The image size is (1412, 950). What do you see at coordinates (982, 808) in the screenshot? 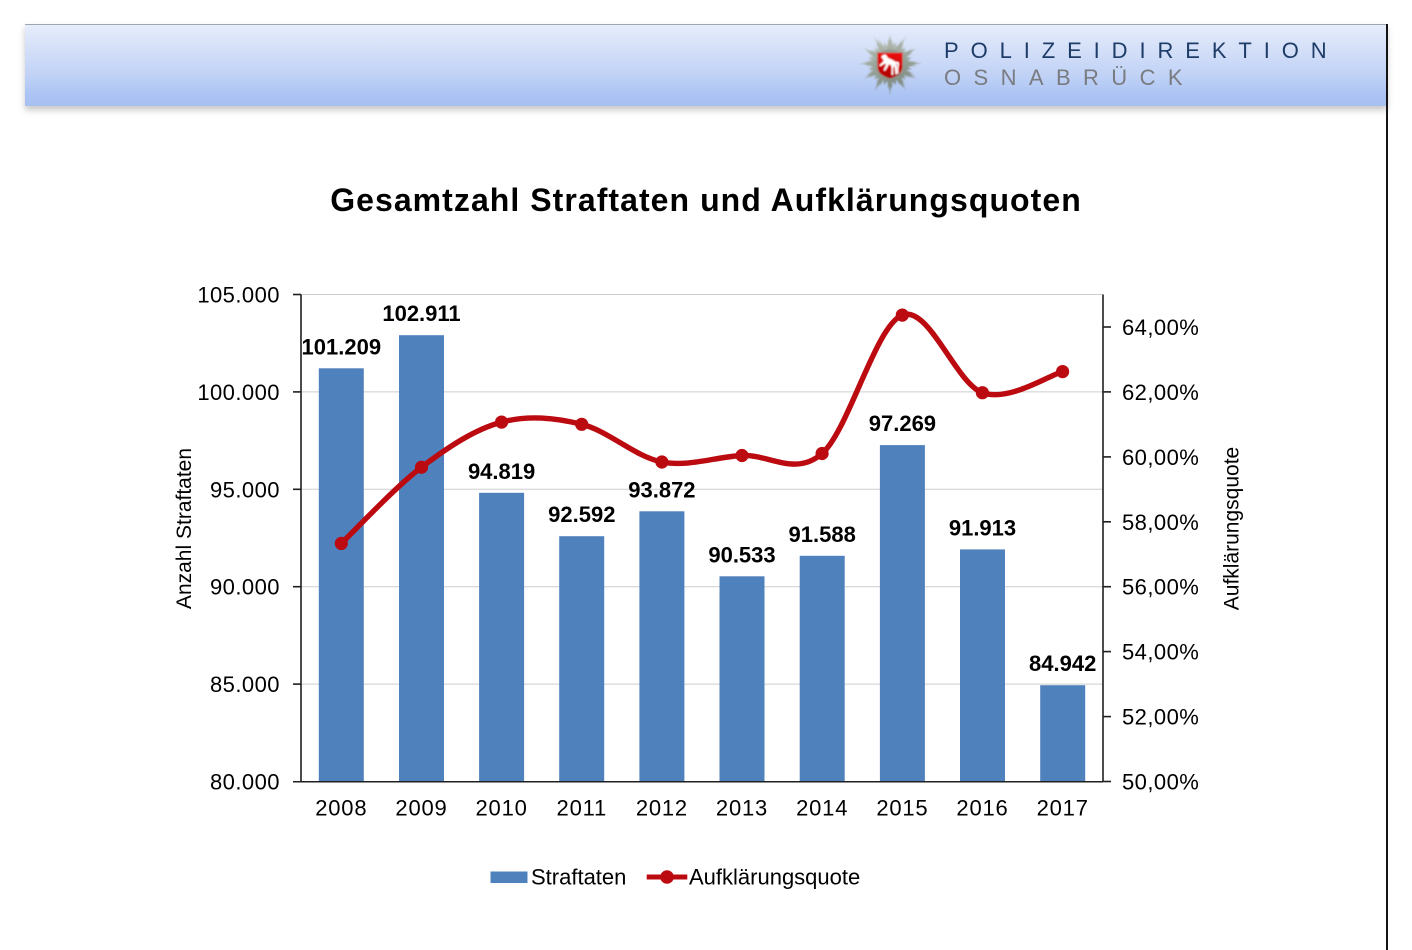
I see `svg-text: 2016` at bounding box center [982, 808].